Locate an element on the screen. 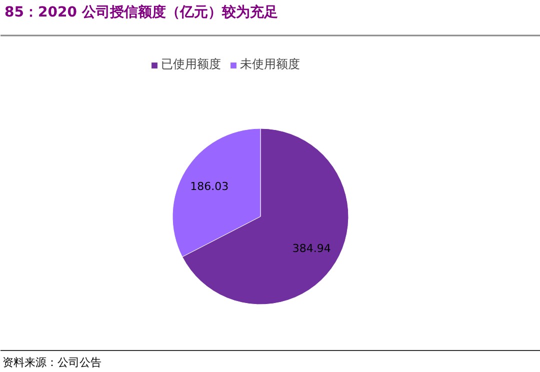 This screenshot has height=372, width=540. data-label: 186.03 is located at coordinates (209, 186).